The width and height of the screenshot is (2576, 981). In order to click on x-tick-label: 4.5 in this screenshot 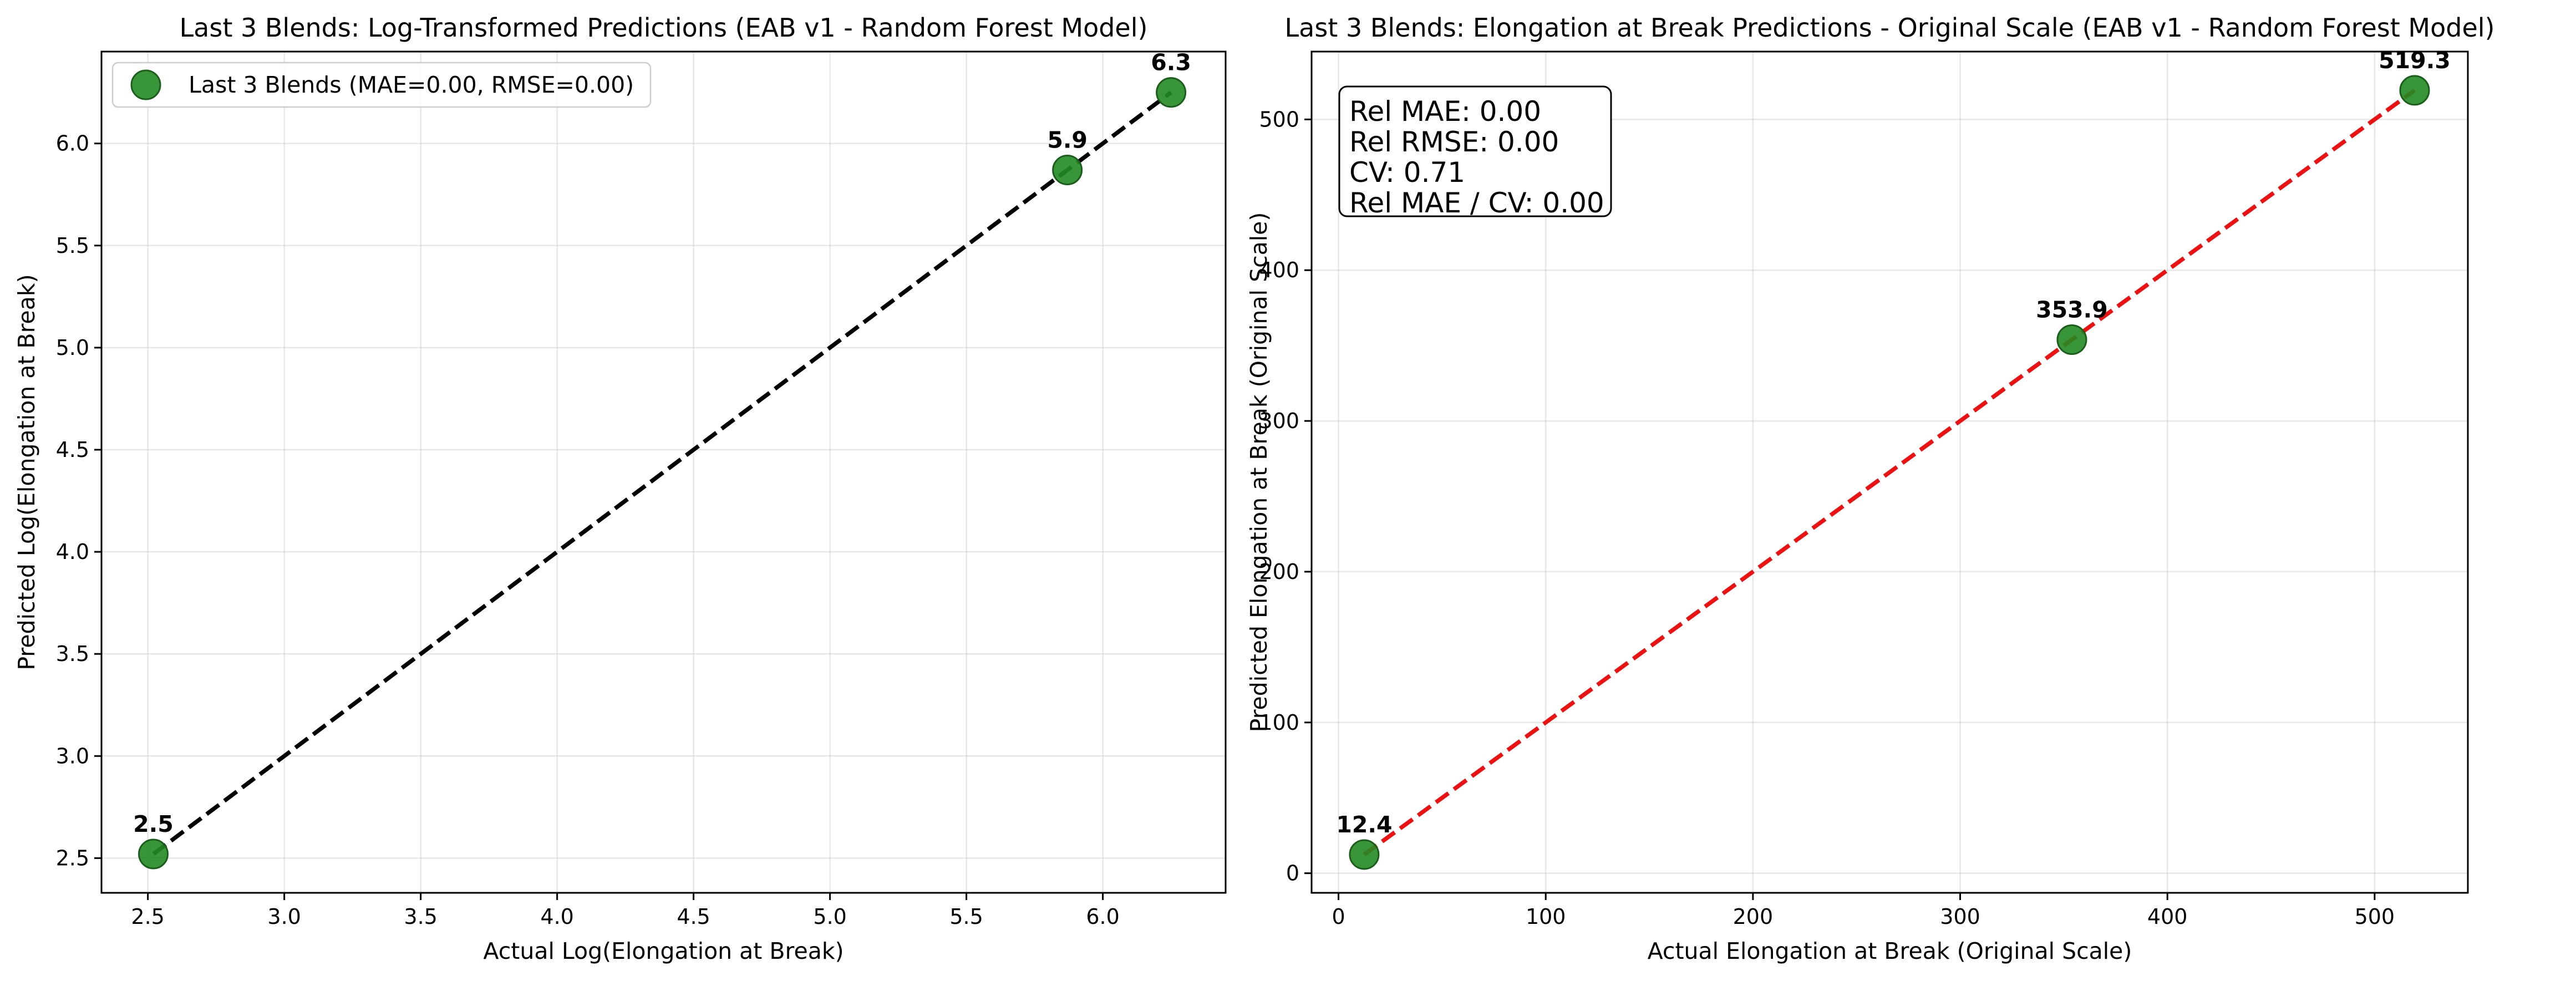, I will do `click(693, 917)`.